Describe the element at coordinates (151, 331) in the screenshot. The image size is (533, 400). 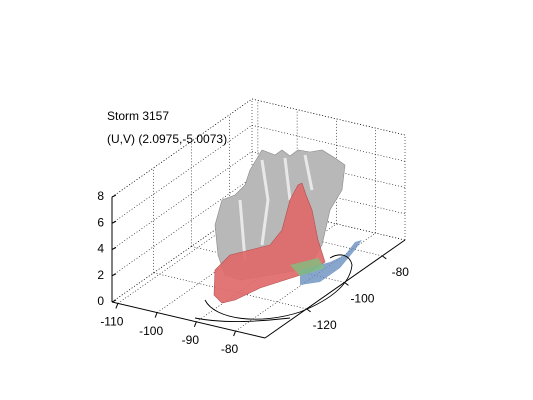
I see `x-tick-label: -100` at that location.